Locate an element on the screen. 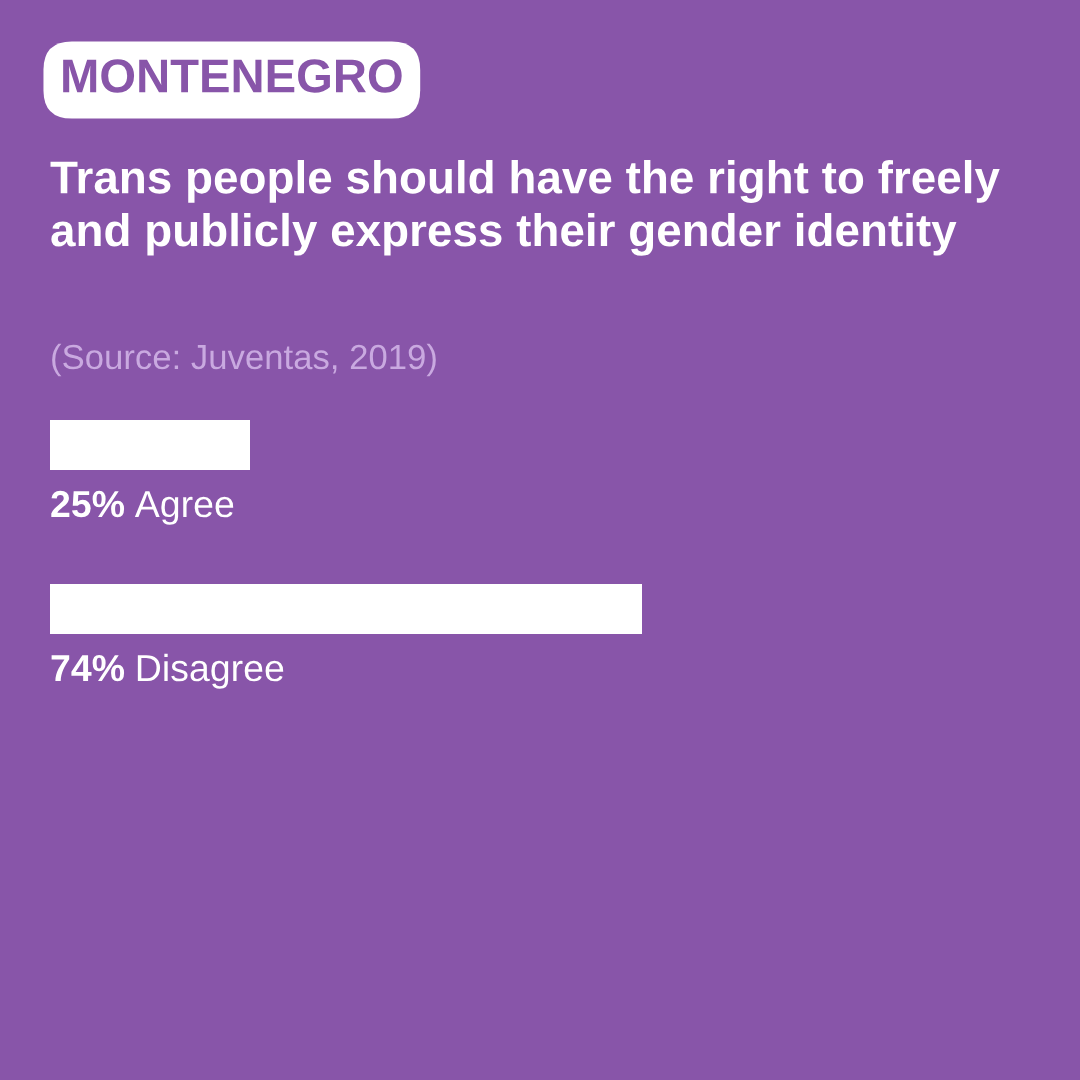  text: (Source: Juventas, 2019) is located at coordinates (244, 360).